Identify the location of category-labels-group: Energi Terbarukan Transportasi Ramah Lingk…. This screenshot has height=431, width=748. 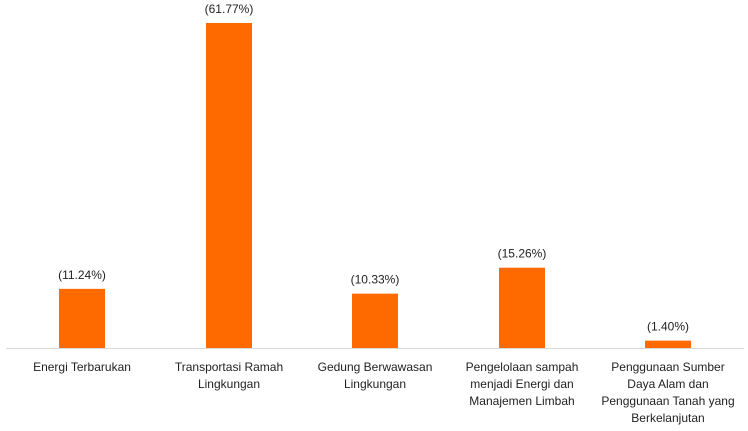
(384, 392).